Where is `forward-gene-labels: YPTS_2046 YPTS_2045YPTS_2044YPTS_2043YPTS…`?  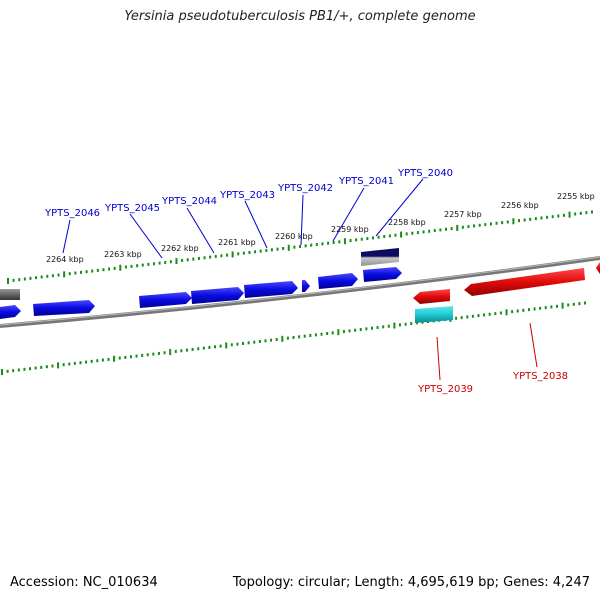 forward-gene-labels: YPTS_2046 YPTS_2045YPTS_2044YPTS_2043YPTS… is located at coordinates (248, 213).